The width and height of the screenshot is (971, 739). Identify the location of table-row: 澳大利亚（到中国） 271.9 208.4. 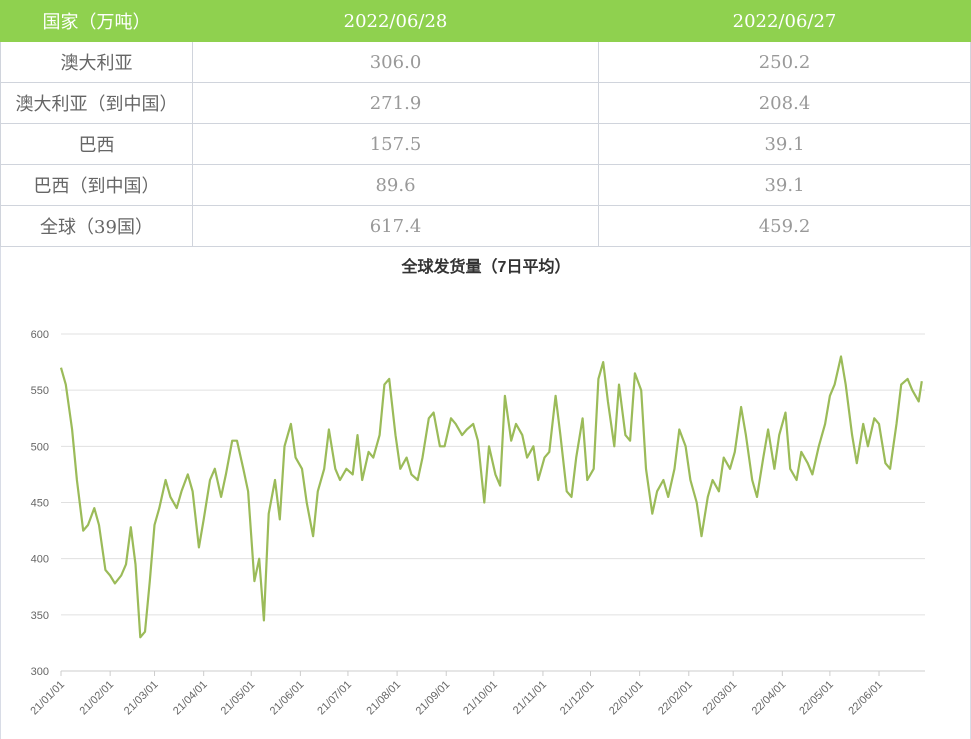
(485, 103).